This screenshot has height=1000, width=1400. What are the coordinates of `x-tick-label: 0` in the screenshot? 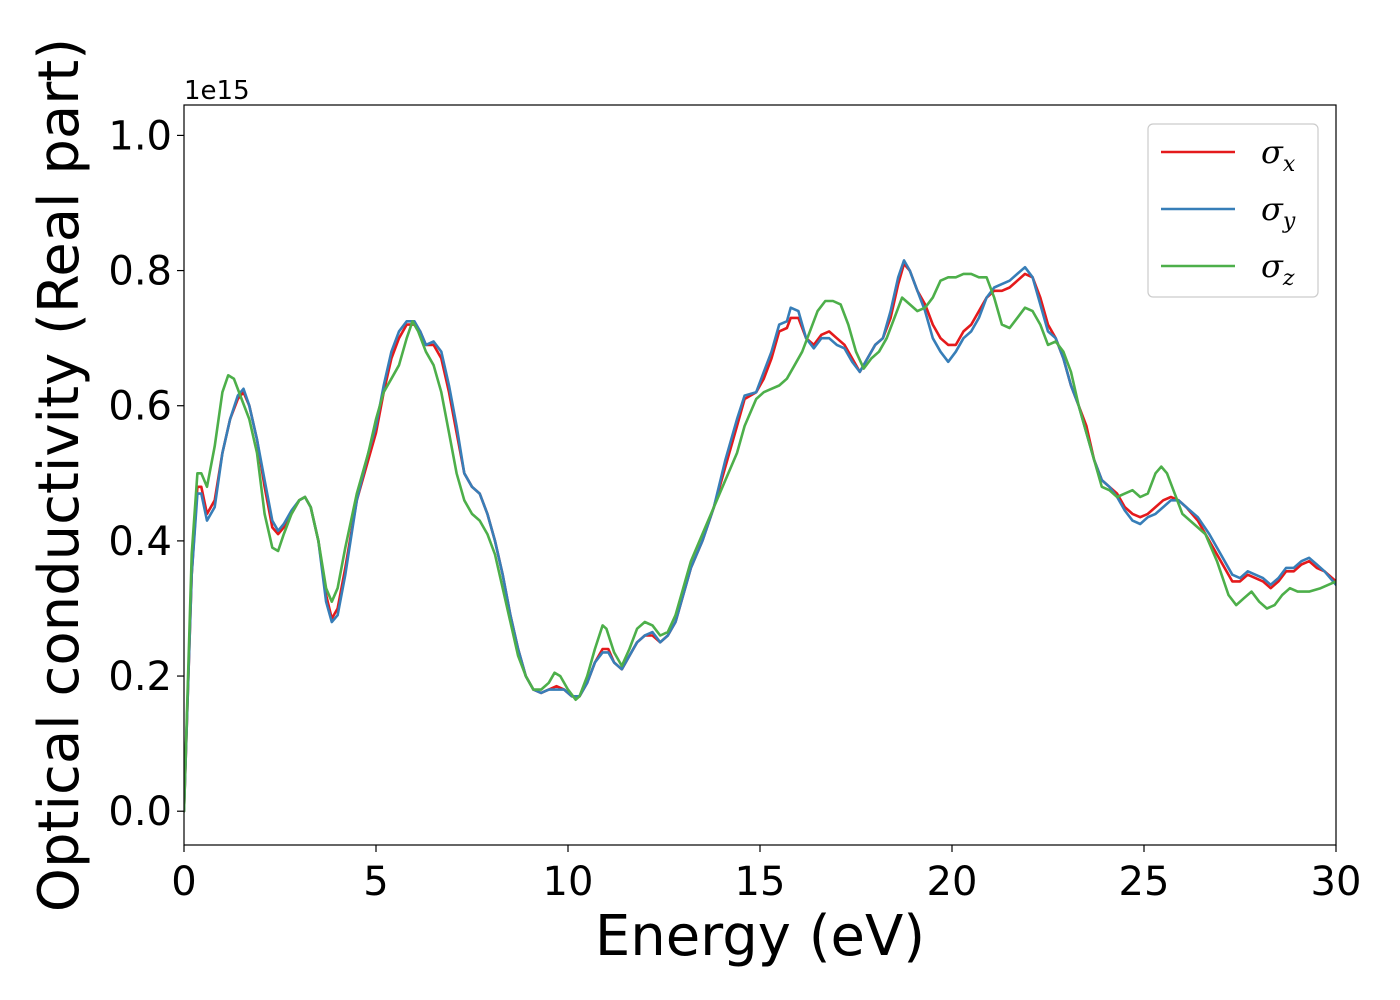 It's located at (183, 882).